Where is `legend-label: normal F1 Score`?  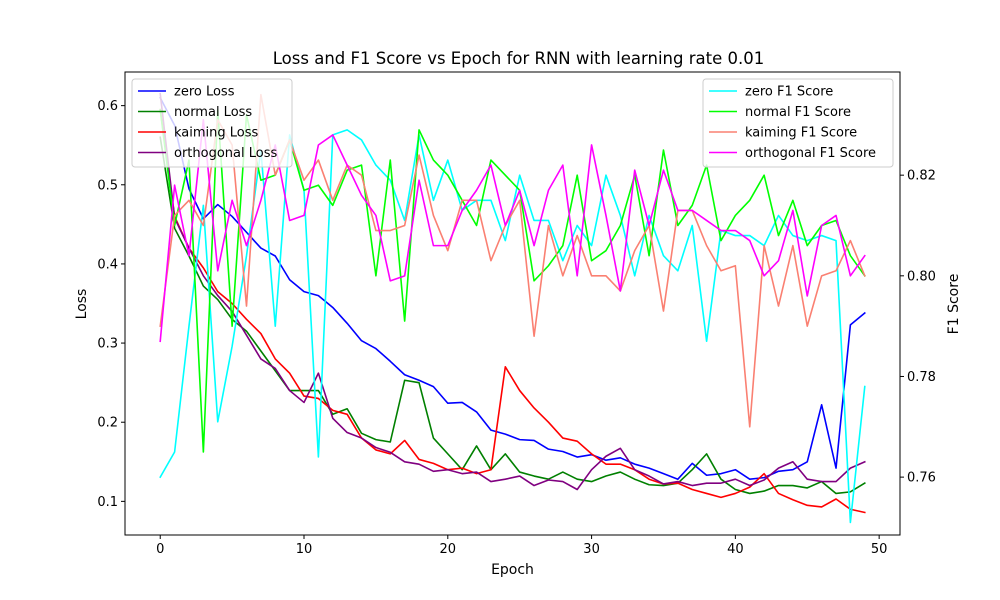 legend-label: normal F1 Score is located at coordinates (798, 112).